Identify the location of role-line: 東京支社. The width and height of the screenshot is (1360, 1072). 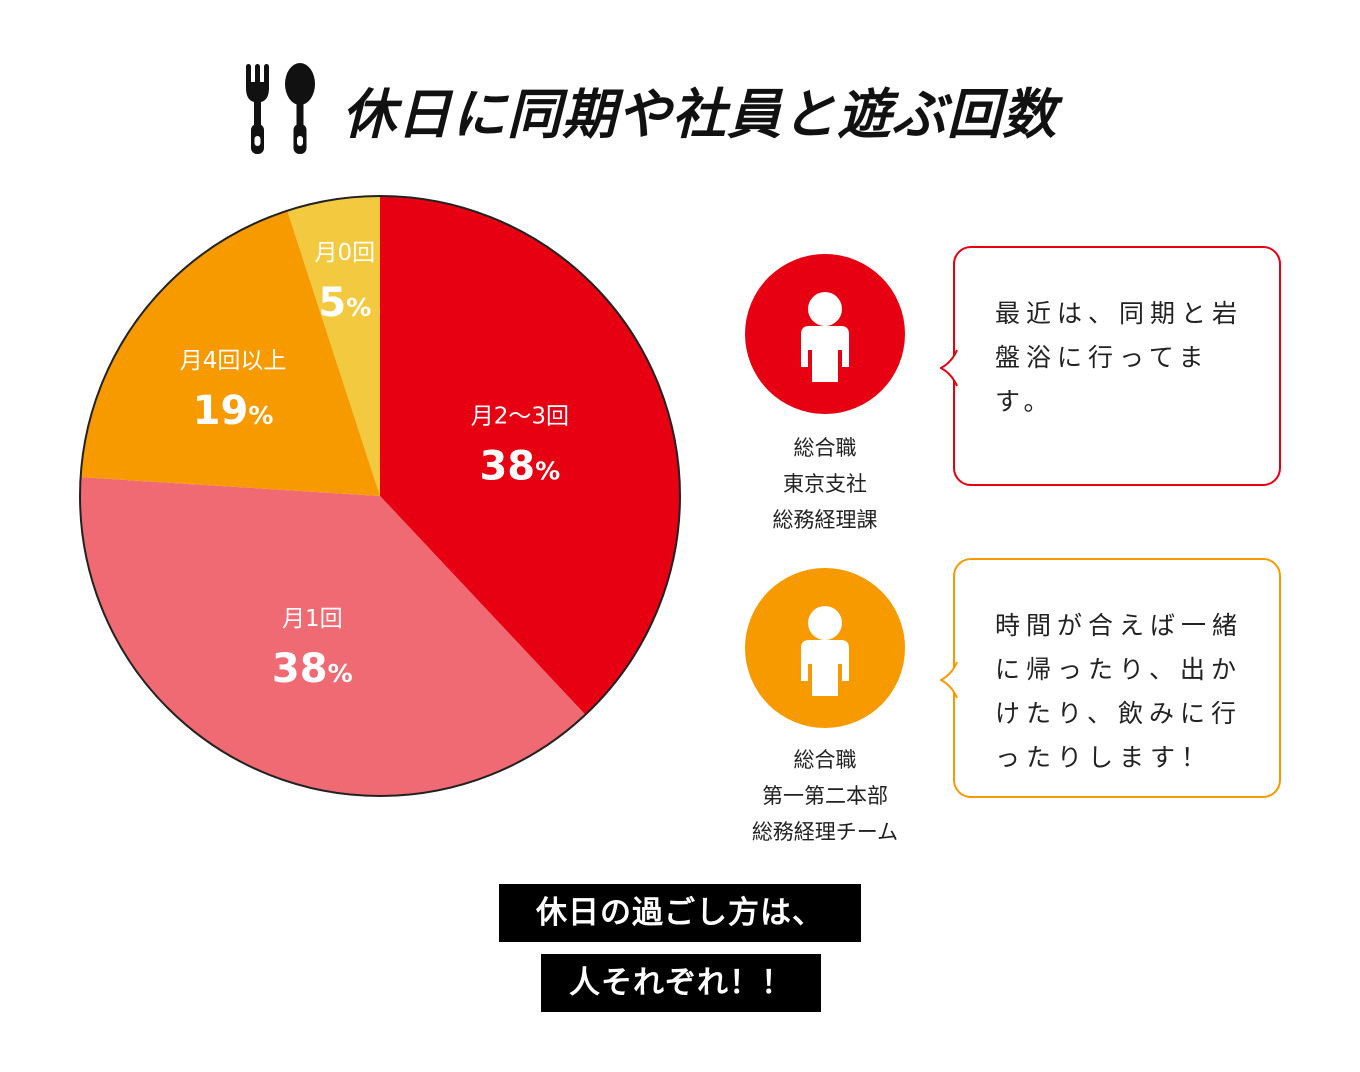
(825, 484).